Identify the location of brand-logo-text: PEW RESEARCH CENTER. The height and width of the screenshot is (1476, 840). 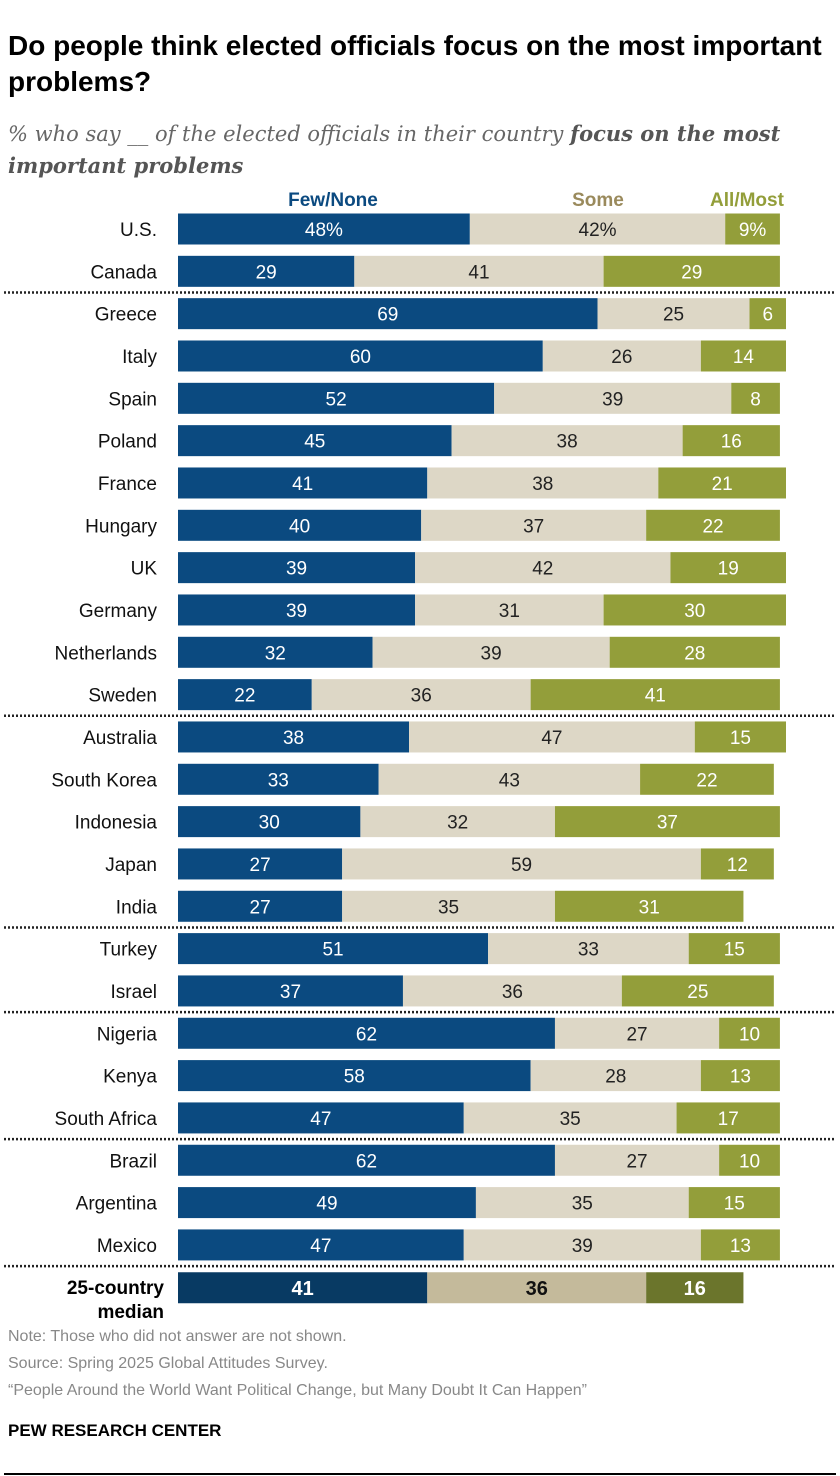
(115, 1430).